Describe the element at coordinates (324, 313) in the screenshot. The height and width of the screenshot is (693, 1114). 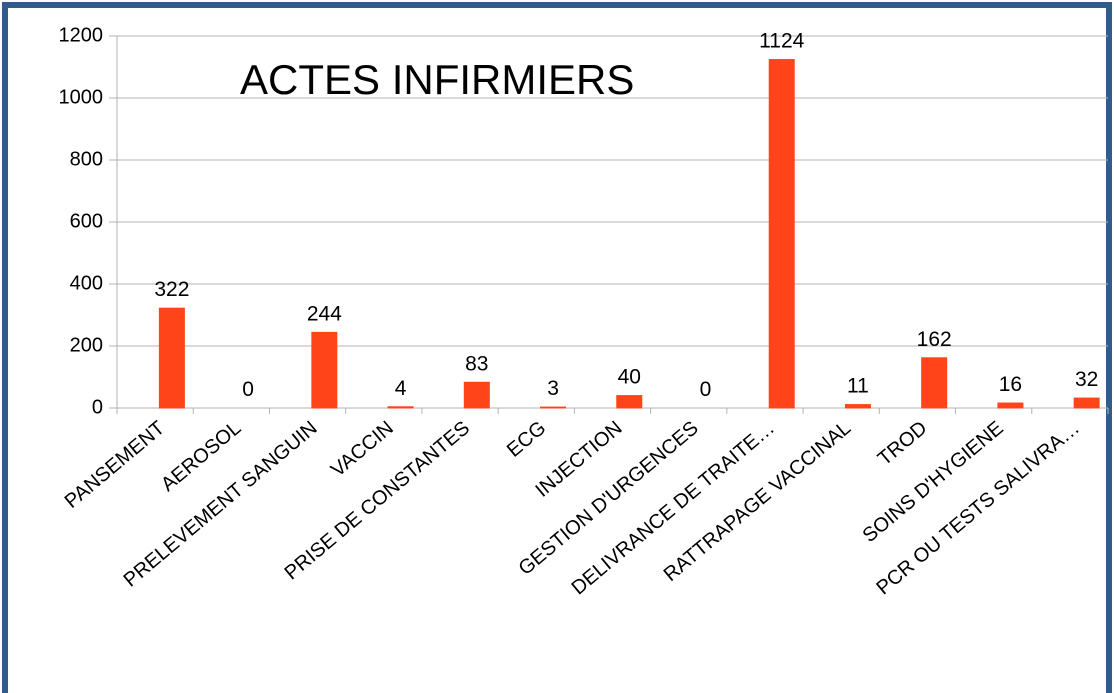
I see `data-label: 244` at that location.